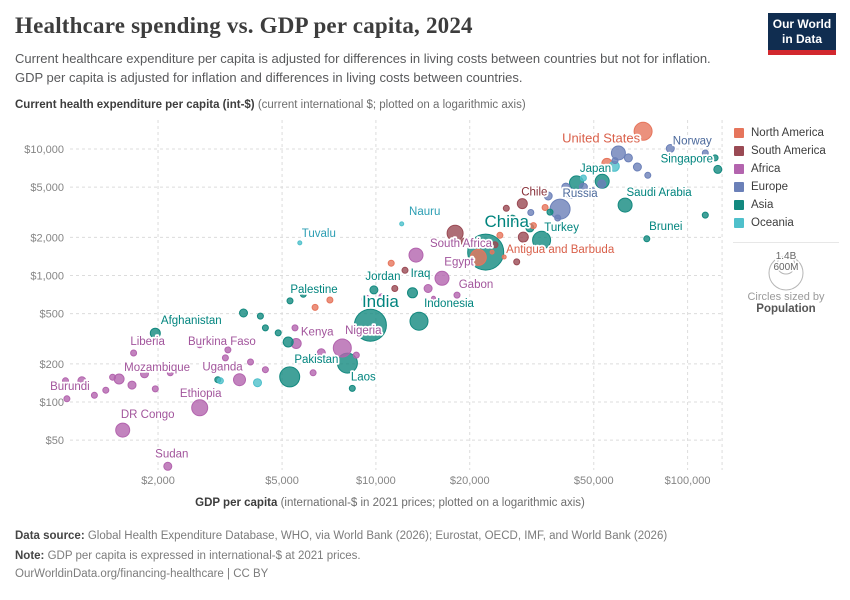 The image size is (850, 600). I want to click on data-point-sudan, so click(168, 466).